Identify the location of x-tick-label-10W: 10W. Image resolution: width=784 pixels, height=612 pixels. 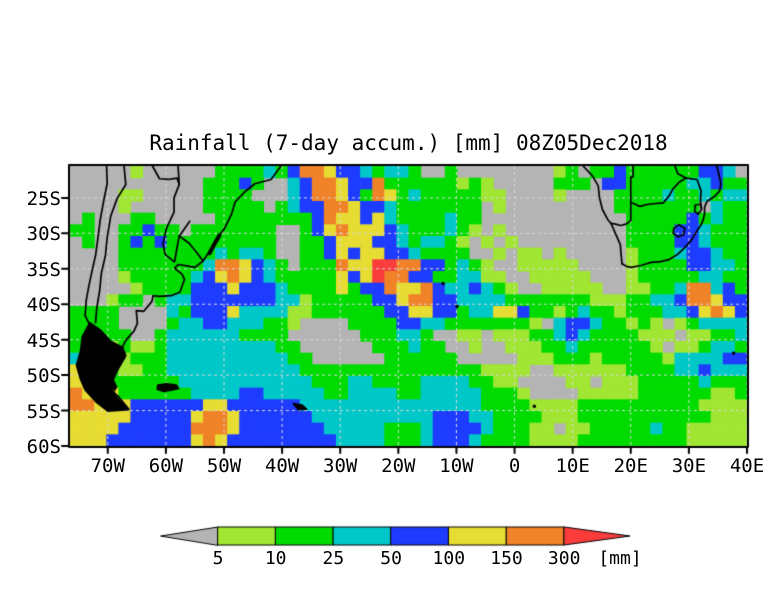
(456, 466).